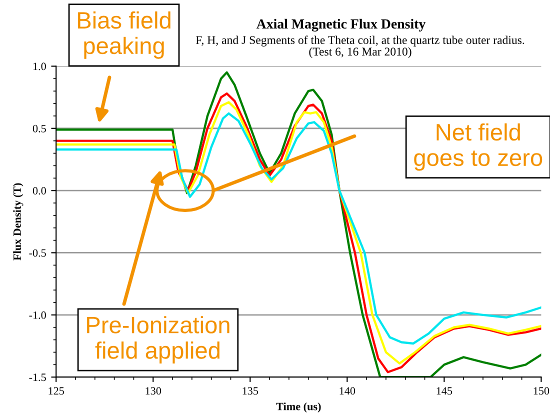  I want to click on x-tick-label: 145, so click(444, 391).